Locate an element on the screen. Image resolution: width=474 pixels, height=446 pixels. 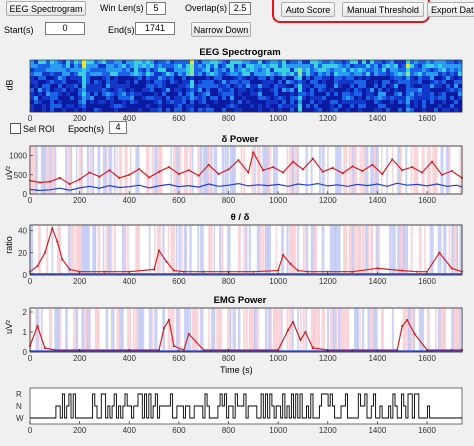
end-input: 1741 is located at coordinates (155, 28).